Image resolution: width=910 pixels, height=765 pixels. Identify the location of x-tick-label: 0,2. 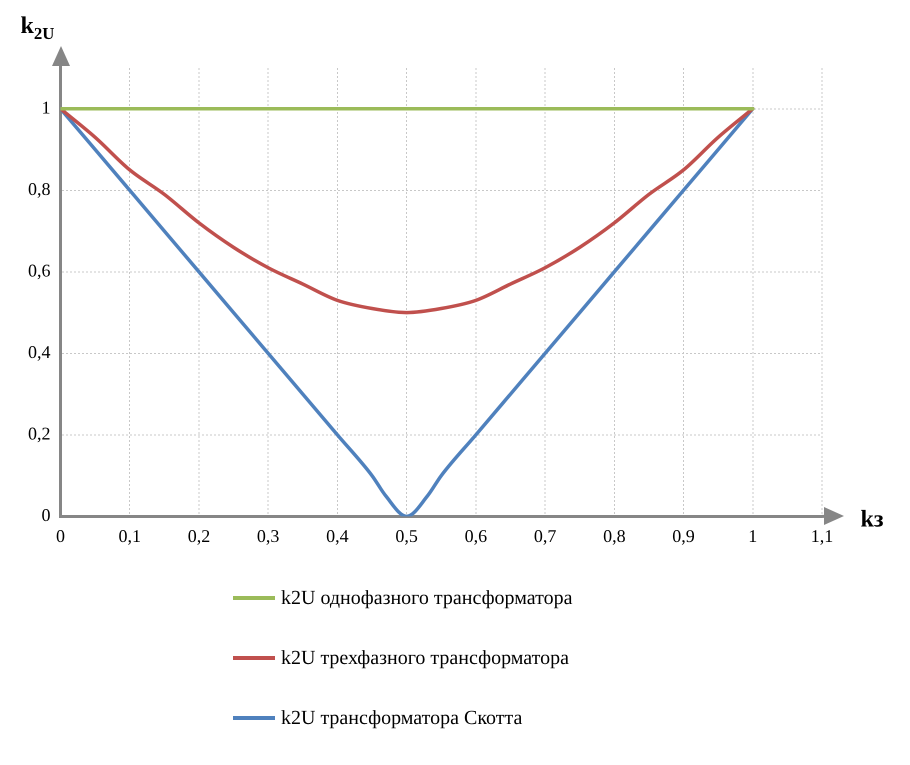
(199, 536).